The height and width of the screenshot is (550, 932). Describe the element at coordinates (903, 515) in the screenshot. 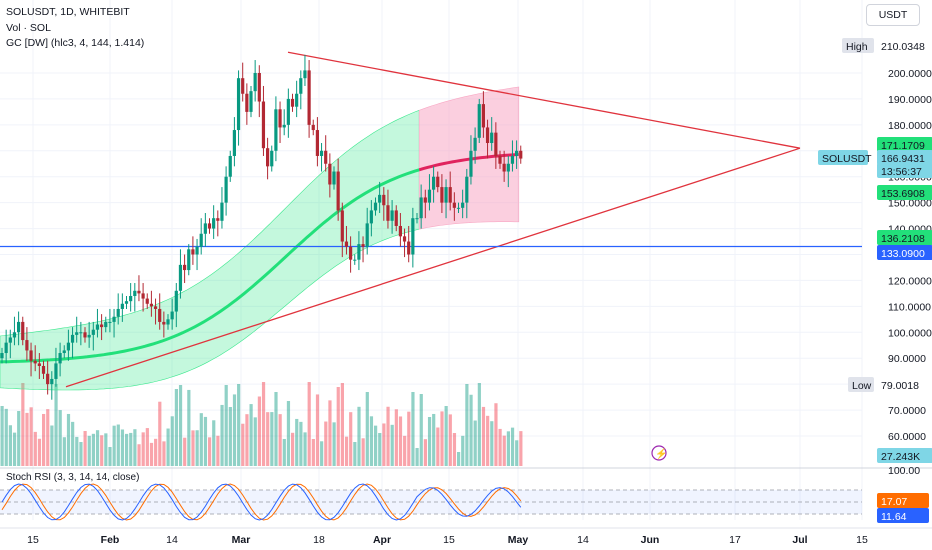

I see `rsi-k-value-bg` at that location.